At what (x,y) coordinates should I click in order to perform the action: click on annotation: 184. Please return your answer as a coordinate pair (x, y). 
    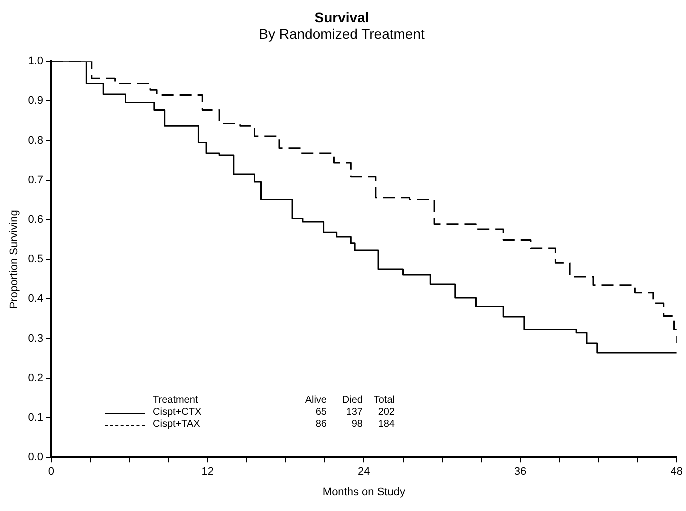
    Looking at the image, I should click on (386, 425).